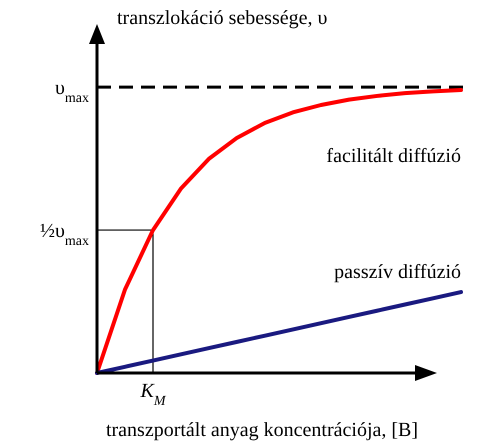  I want to click on ref-line-label: ½υ$_{max}$, so click(64, 234).